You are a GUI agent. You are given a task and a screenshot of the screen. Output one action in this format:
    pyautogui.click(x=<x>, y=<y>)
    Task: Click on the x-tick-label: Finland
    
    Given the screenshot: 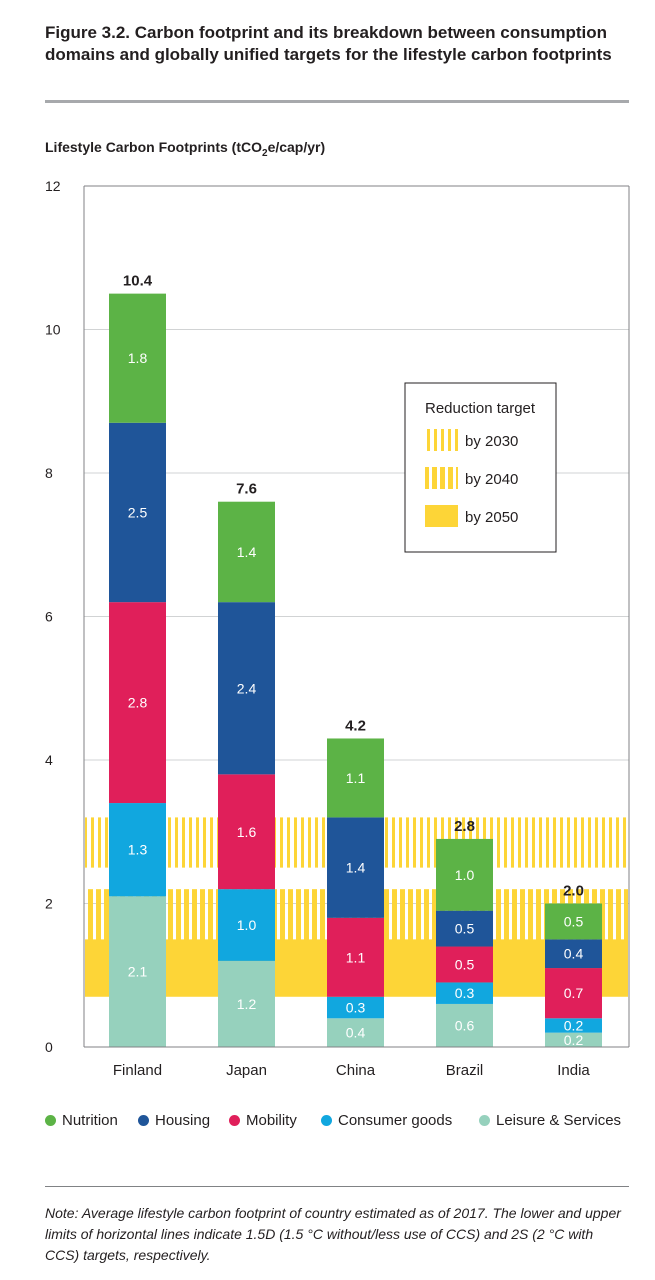 What is the action you would take?
    pyautogui.click(x=137, y=1070)
    